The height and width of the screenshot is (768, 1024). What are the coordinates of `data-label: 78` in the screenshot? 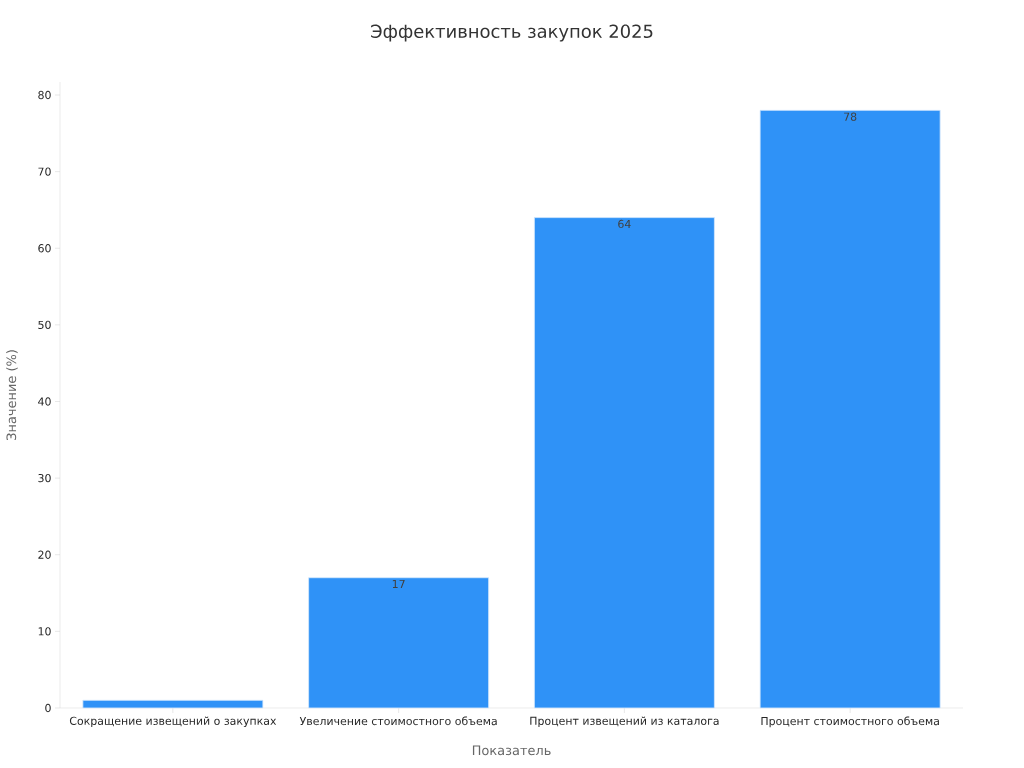 It's located at (850, 116).